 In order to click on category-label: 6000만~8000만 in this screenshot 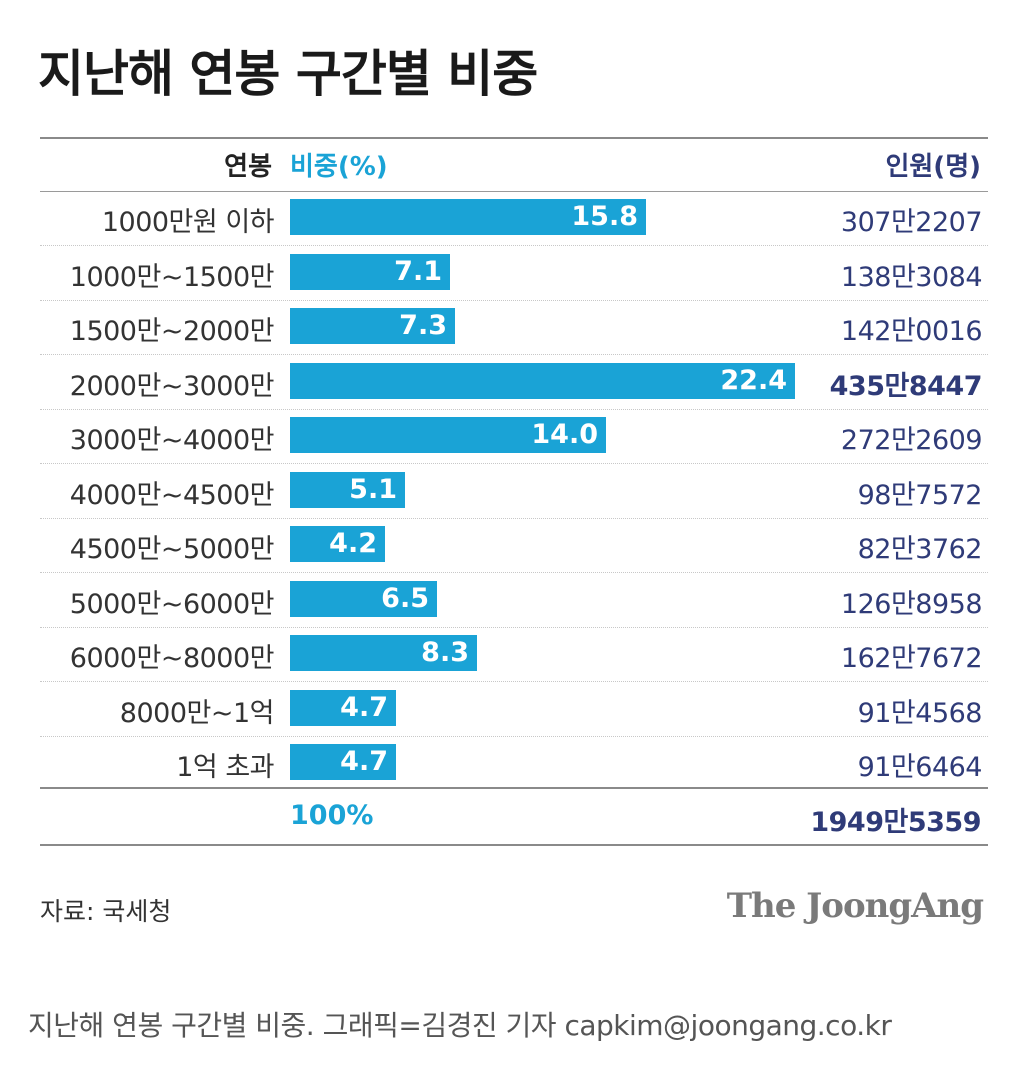, I will do `click(172, 658)`.